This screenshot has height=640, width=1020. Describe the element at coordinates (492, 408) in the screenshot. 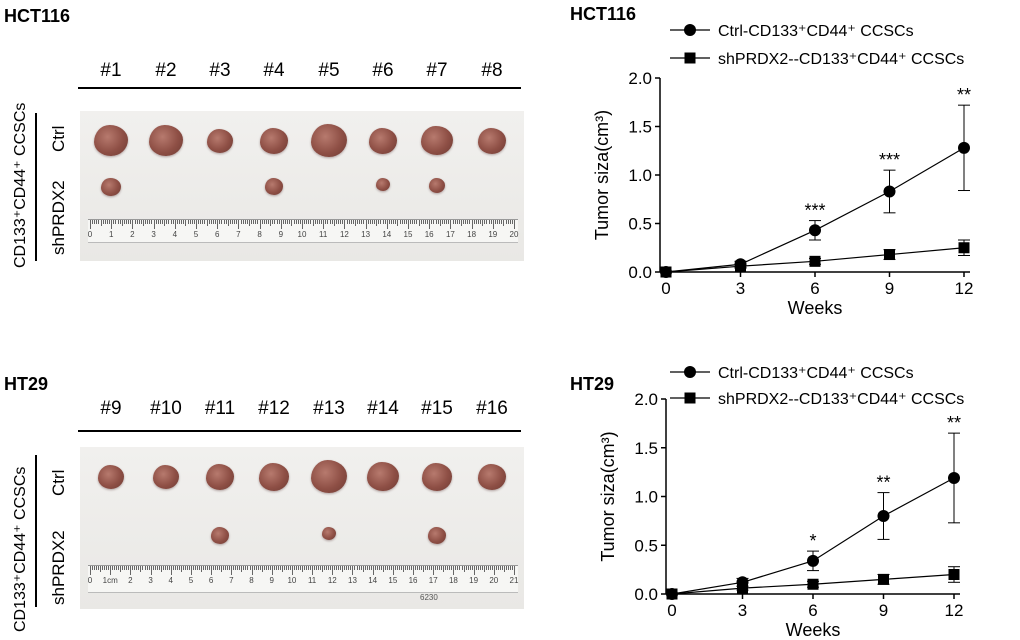

I see `sample-number: #16` at that location.